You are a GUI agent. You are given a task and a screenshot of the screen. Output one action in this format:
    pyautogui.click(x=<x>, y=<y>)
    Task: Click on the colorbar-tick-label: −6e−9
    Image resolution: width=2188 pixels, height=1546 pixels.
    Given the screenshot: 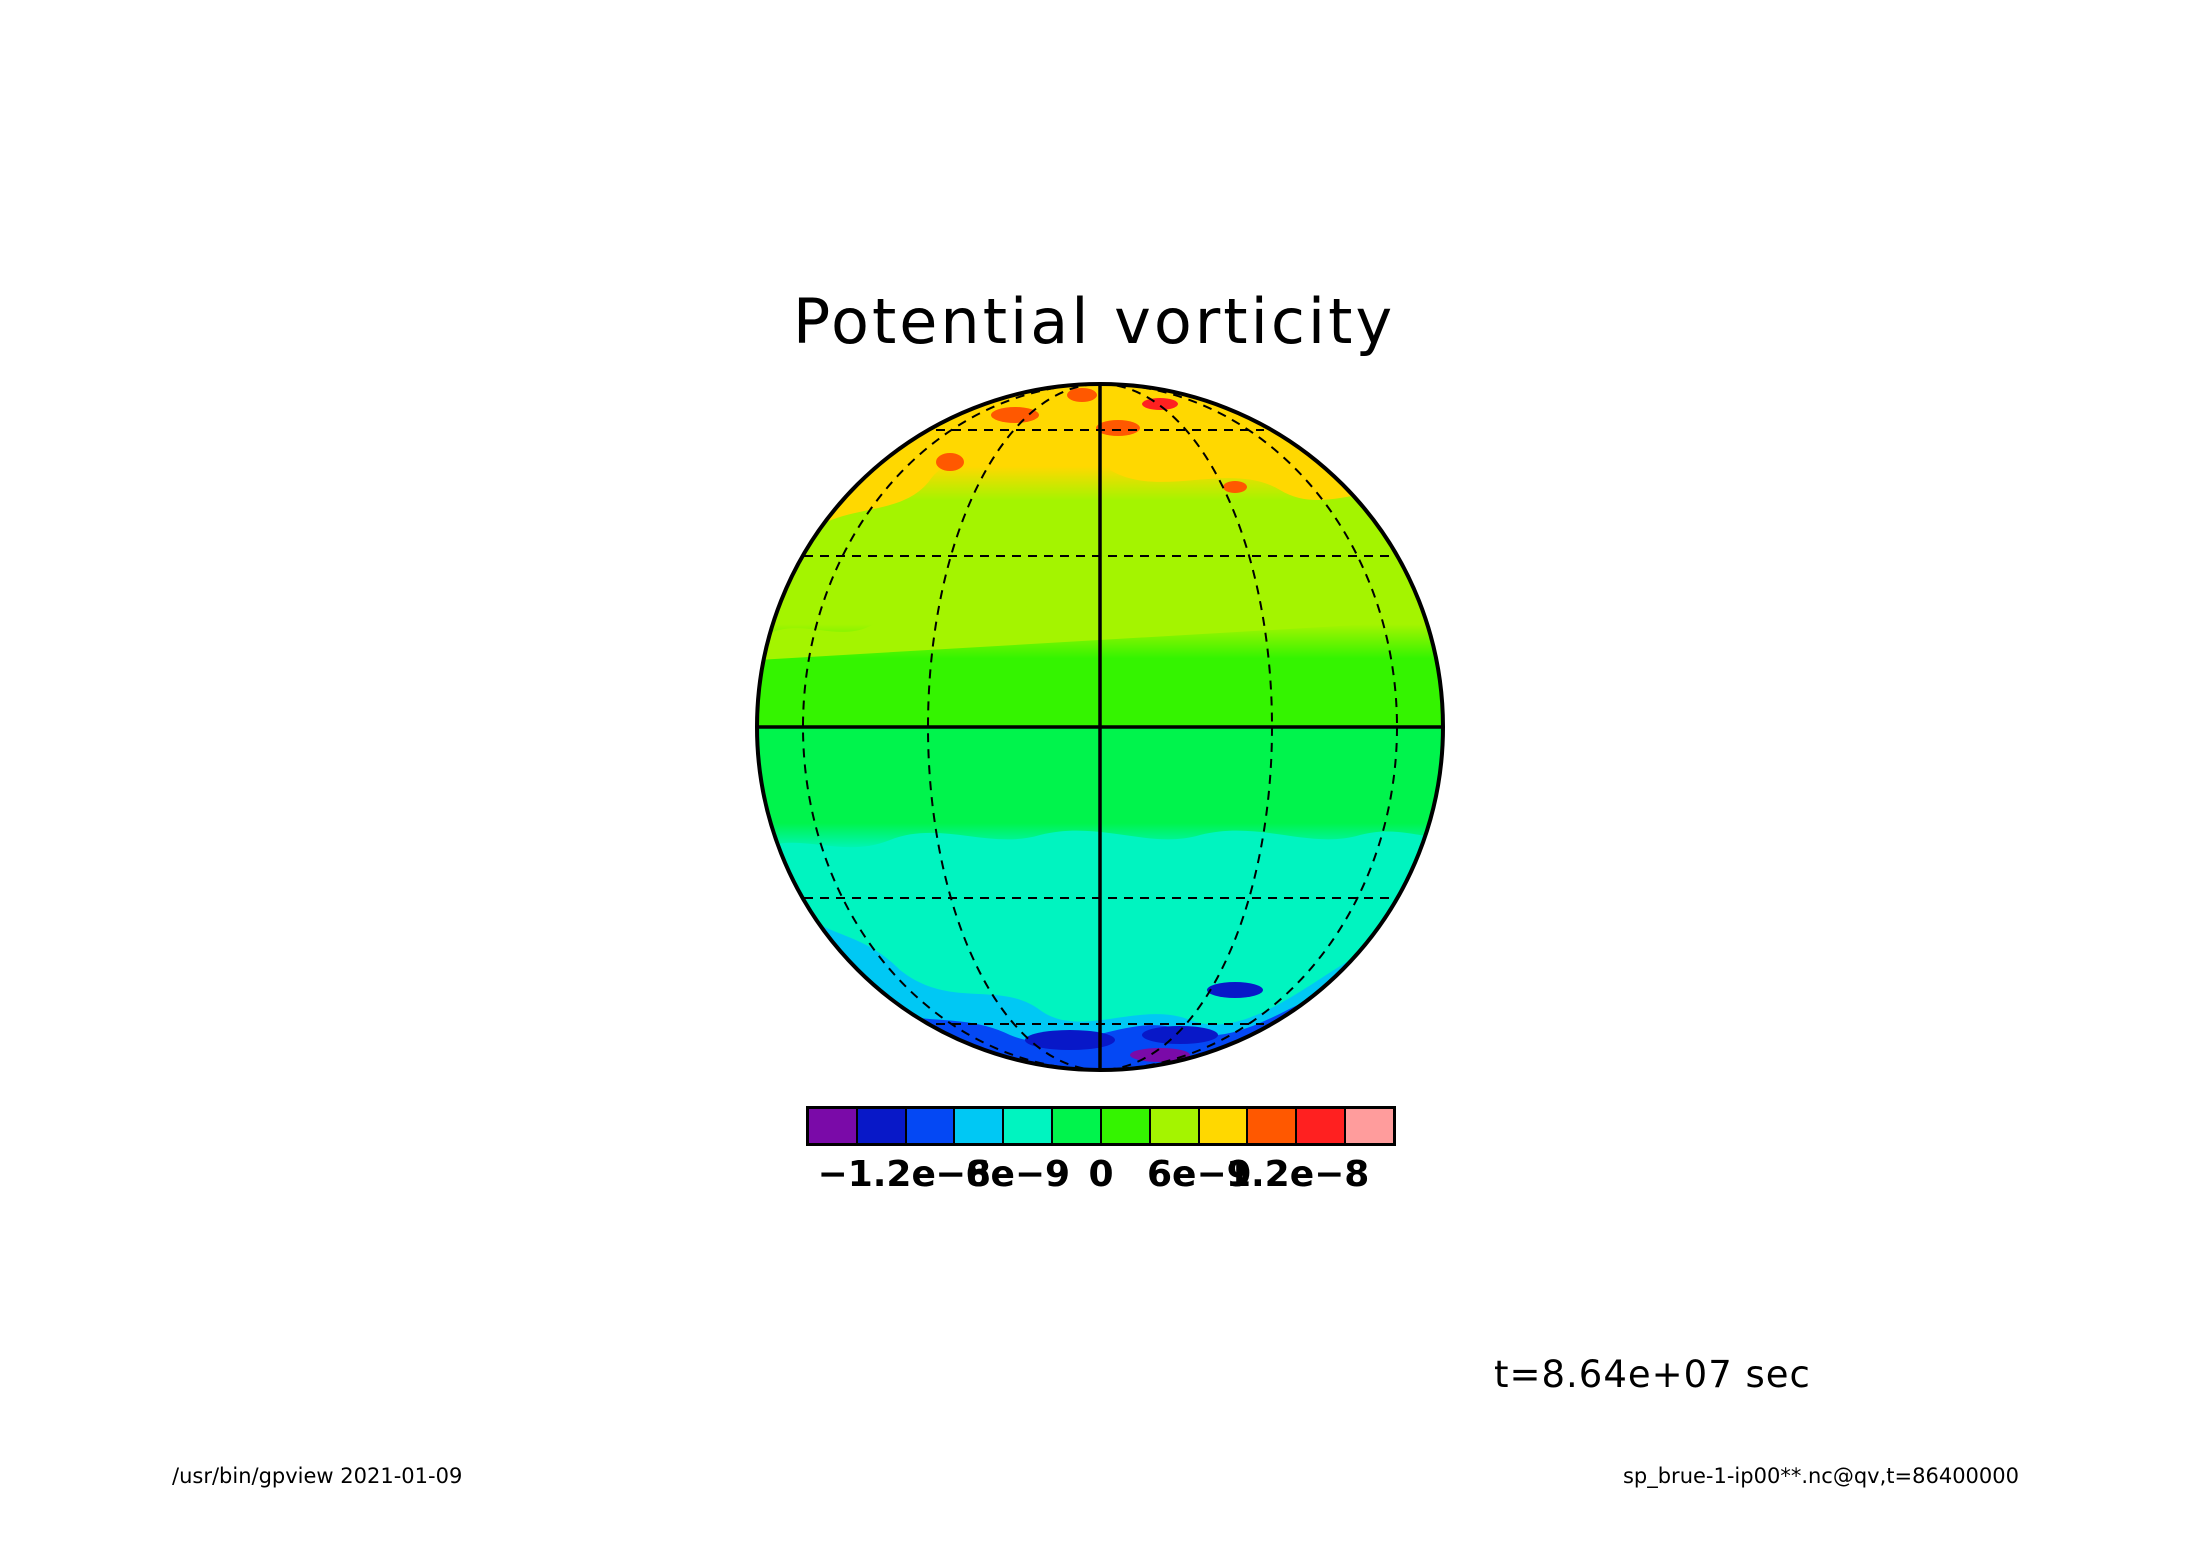 What is the action you would take?
    pyautogui.click(x=1003, y=1174)
    